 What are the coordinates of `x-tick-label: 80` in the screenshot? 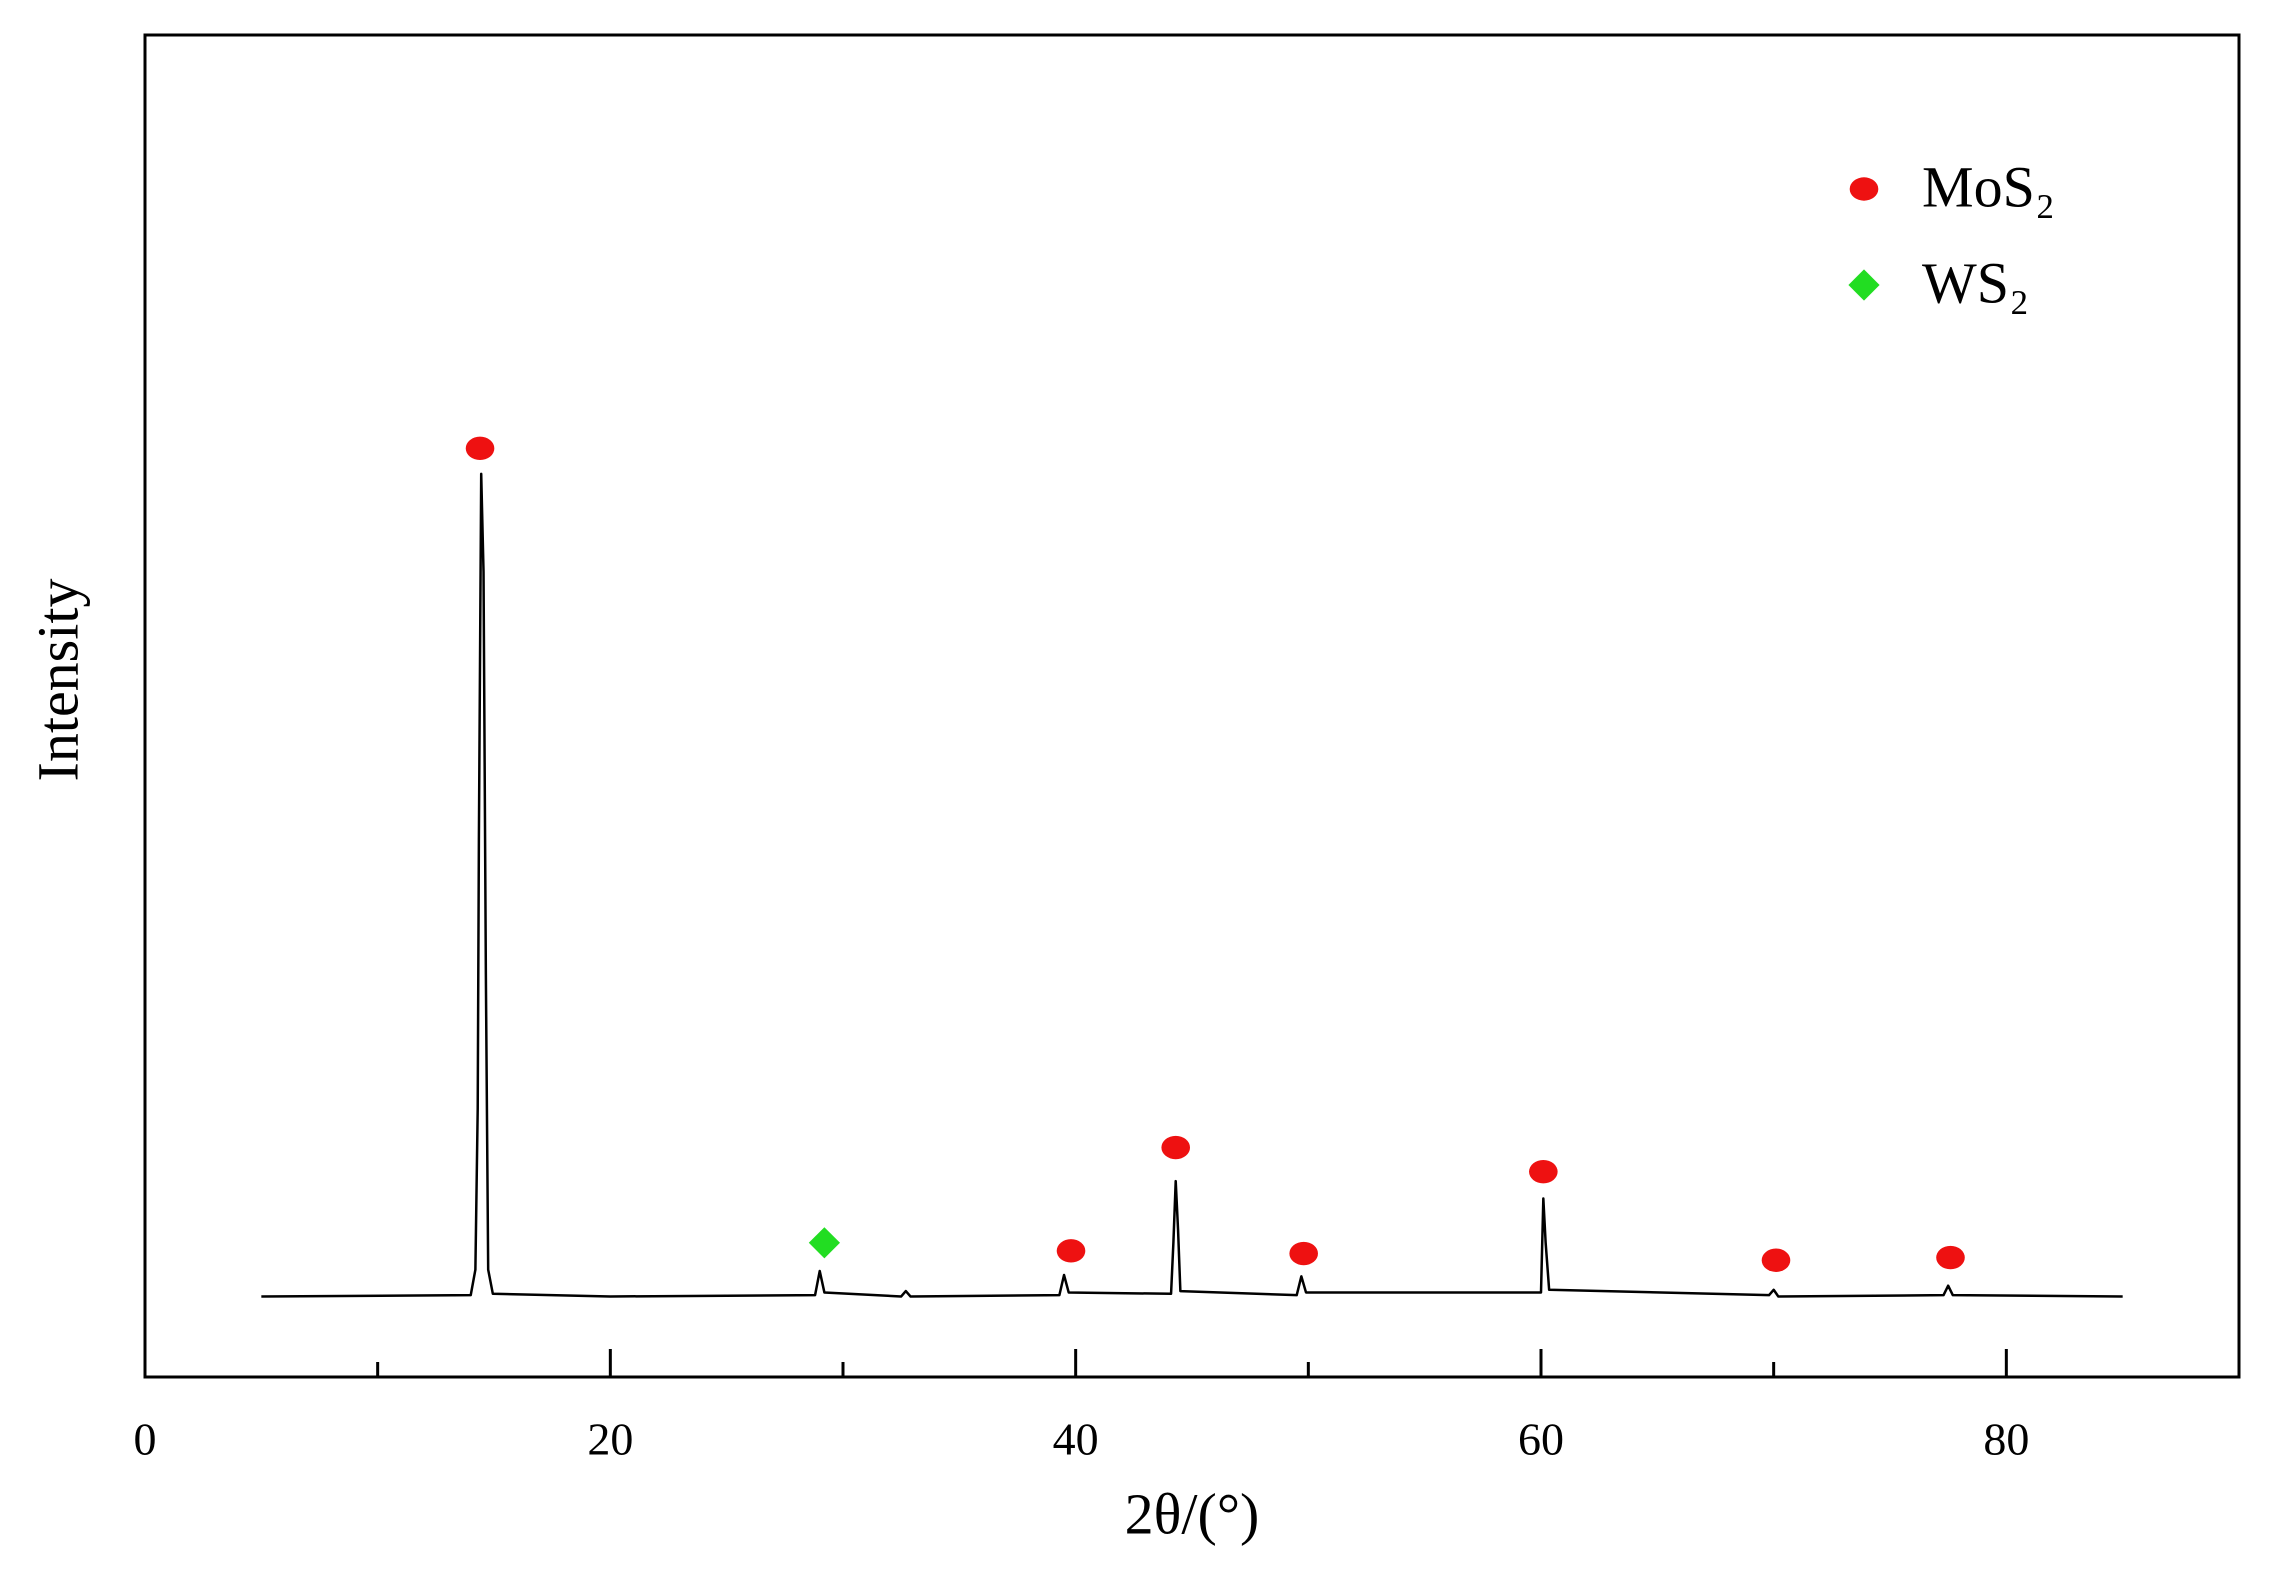 It's located at (2006, 1439).